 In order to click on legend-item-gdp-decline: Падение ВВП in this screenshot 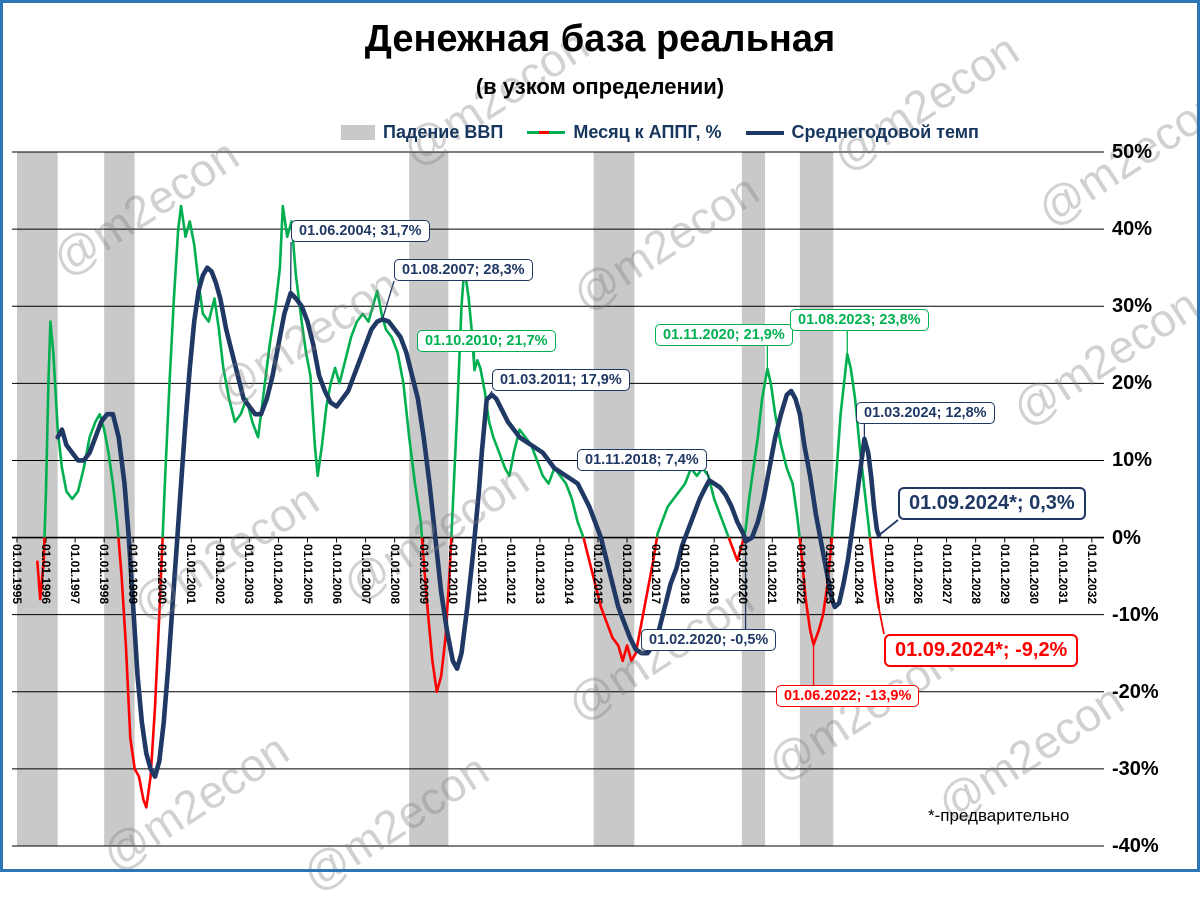, I will do `click(422, 132)`.